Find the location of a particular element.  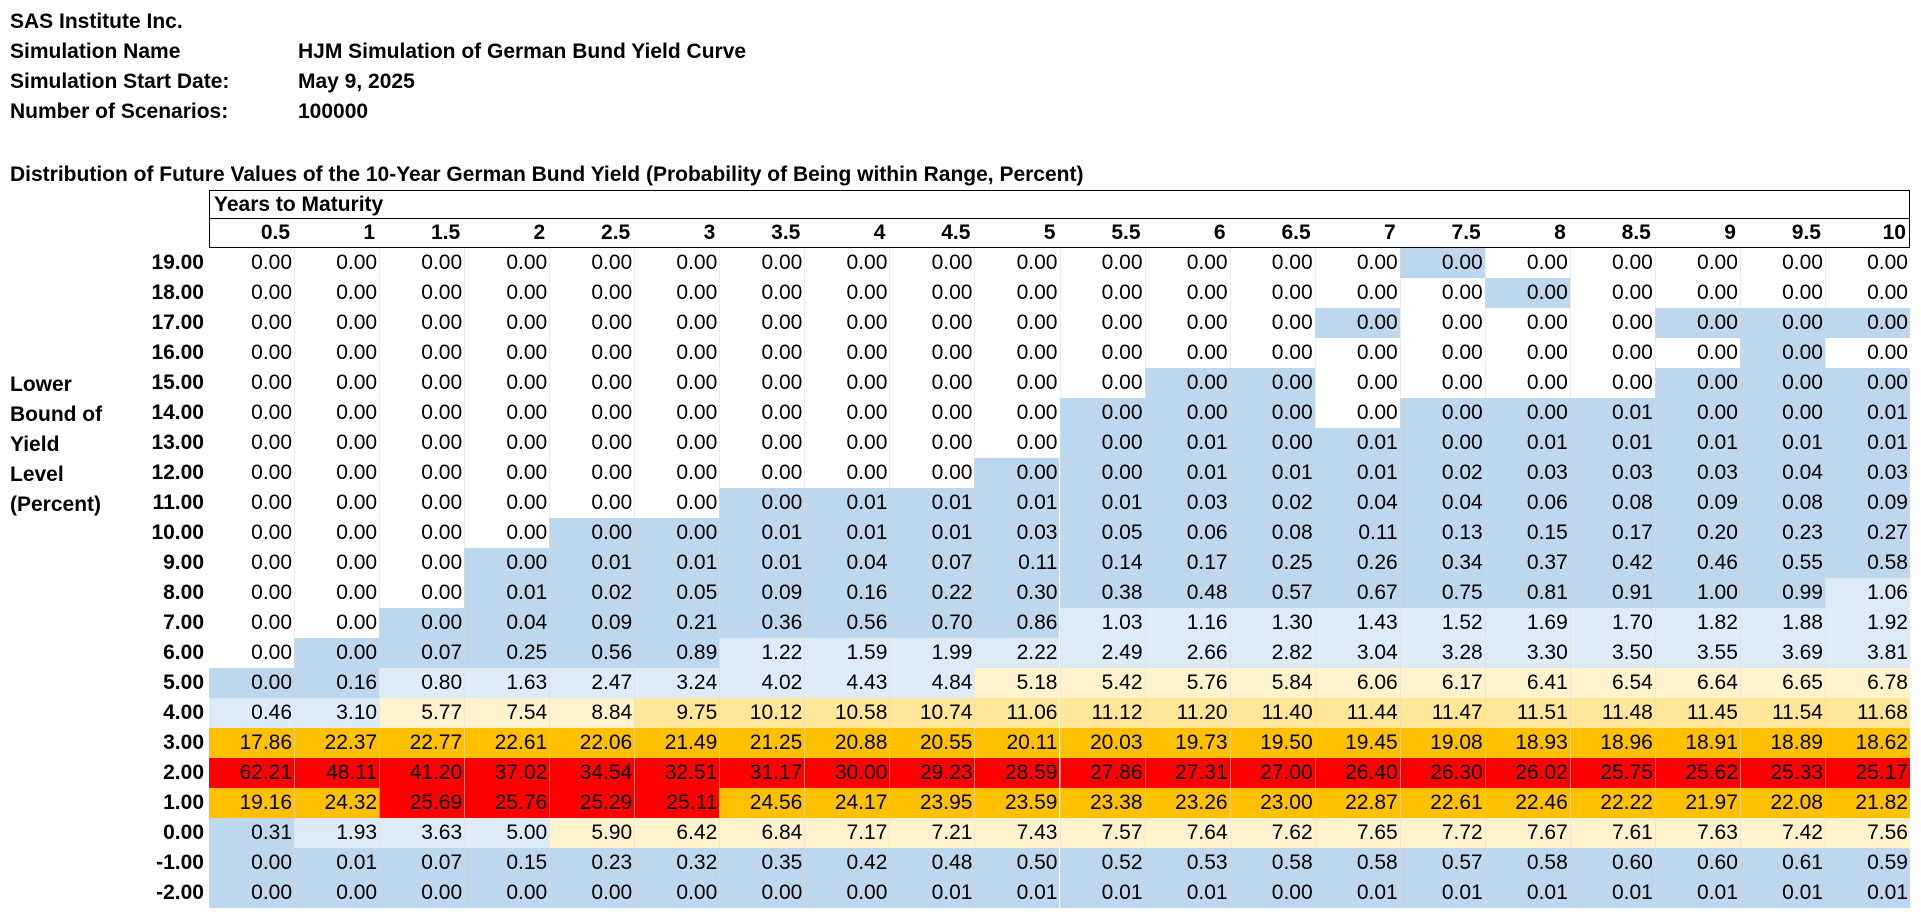

table-cell: 0.35 is located at coordinates (762, 863).